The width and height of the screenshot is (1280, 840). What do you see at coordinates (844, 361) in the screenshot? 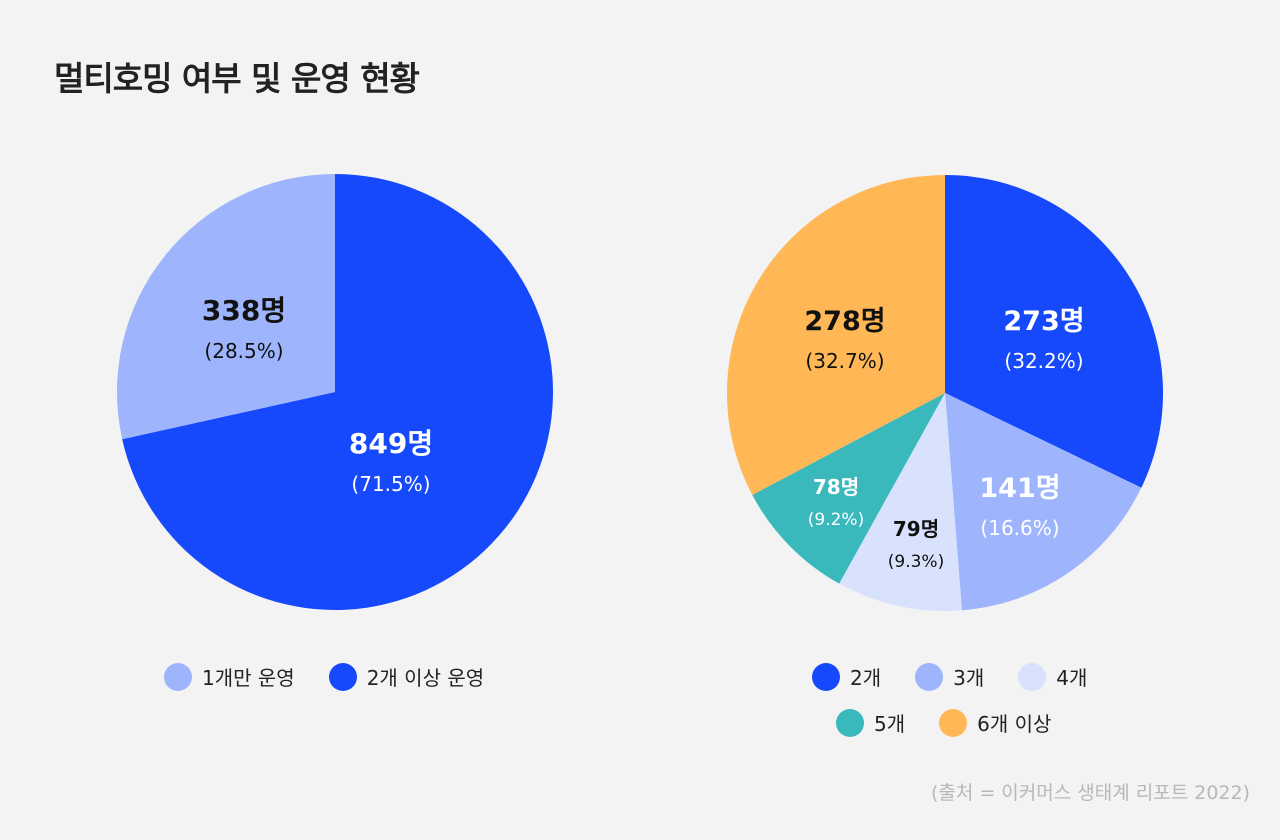
I see `slice-percent-label: (32.7%)` at bounding box center [844, 361].